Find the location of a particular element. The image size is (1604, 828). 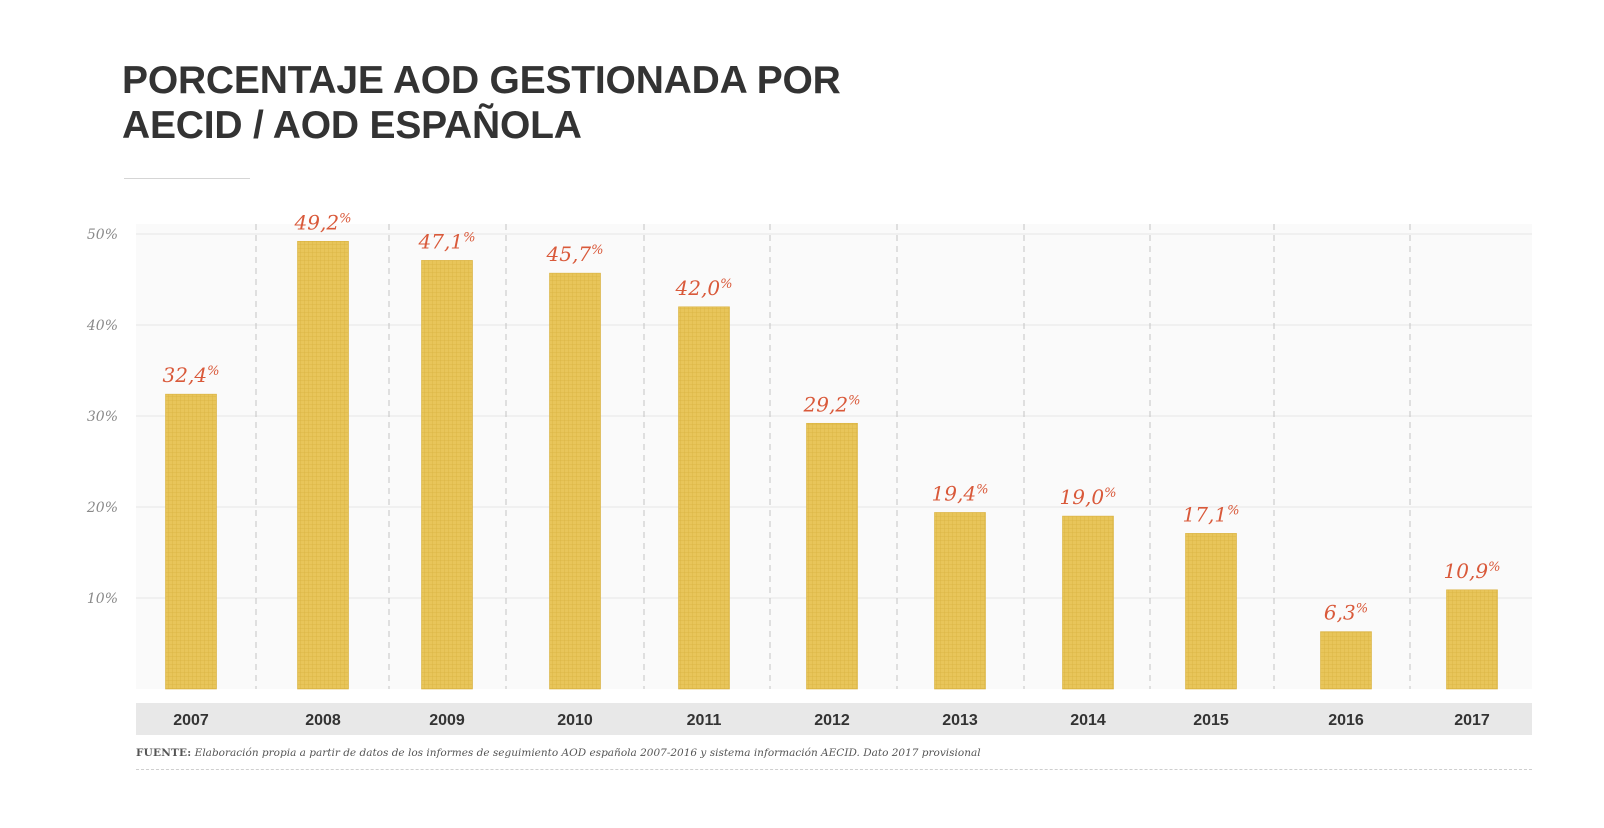

x-tick-label: 2015 is located at coordinates (1211, 720).